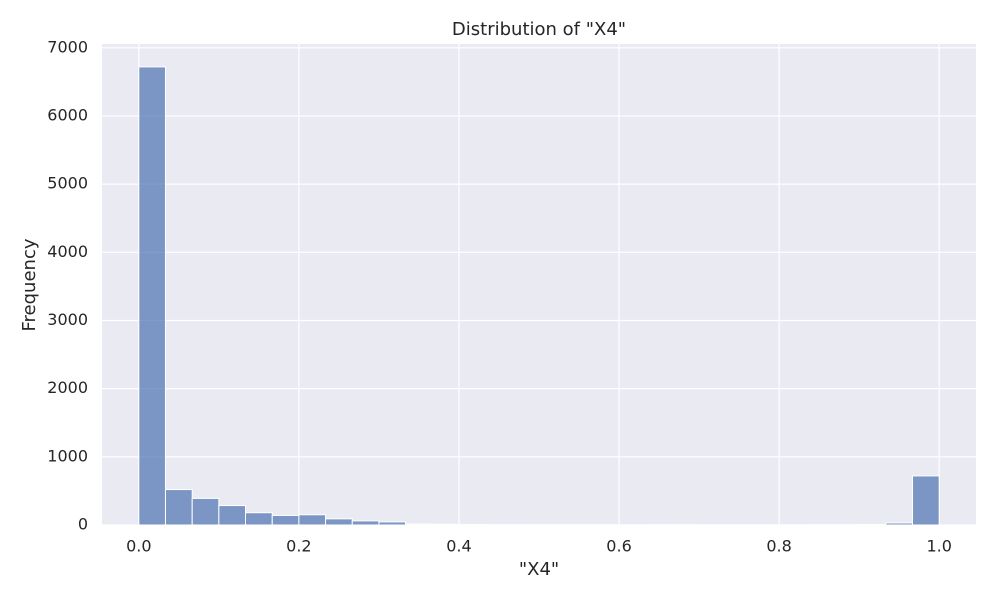 The width and height of the screenshot is (1000, 600). What do you see at coordinates (458, 546) in the screenshot?
I see `x-tick-label: 0.4` at bounding box center [458, 546].